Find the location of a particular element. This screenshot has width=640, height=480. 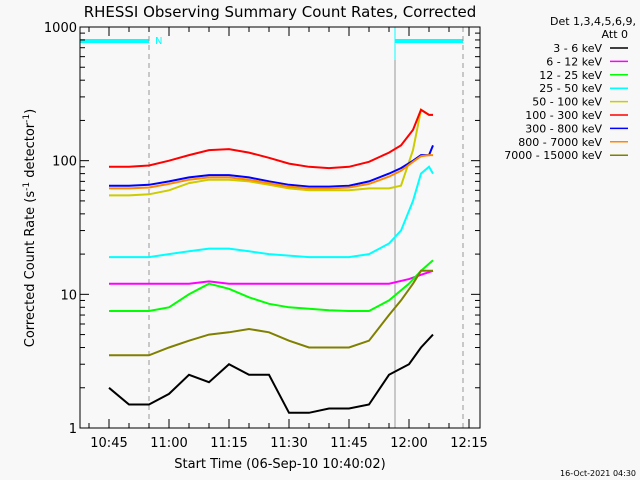

x-tick-label: 12:00 is located at coordinates (408, 443).